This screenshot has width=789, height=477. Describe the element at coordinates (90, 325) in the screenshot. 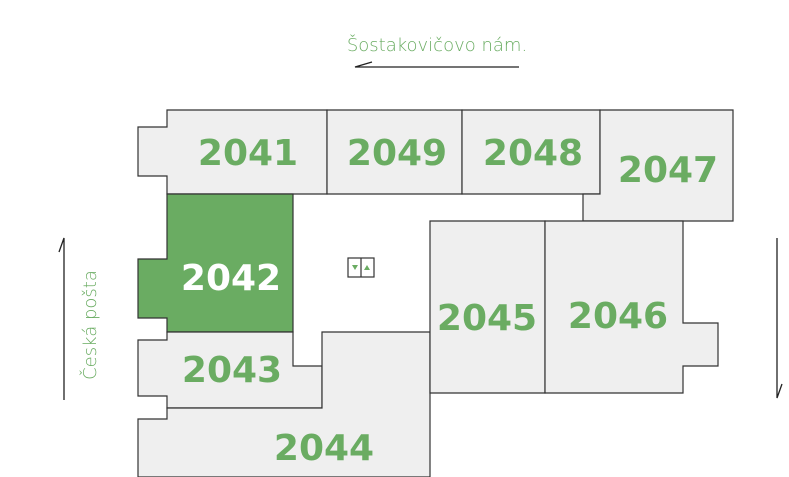

I see `street-label: Česká pošta` at that location.